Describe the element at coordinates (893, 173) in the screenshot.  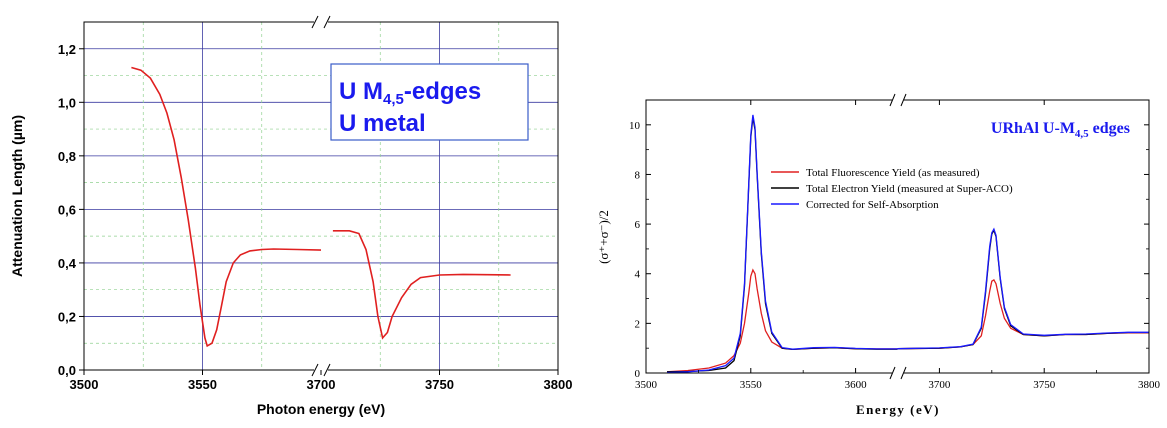
I see `legend-label: Total Fluorescence Yield (as measured)` at that location.